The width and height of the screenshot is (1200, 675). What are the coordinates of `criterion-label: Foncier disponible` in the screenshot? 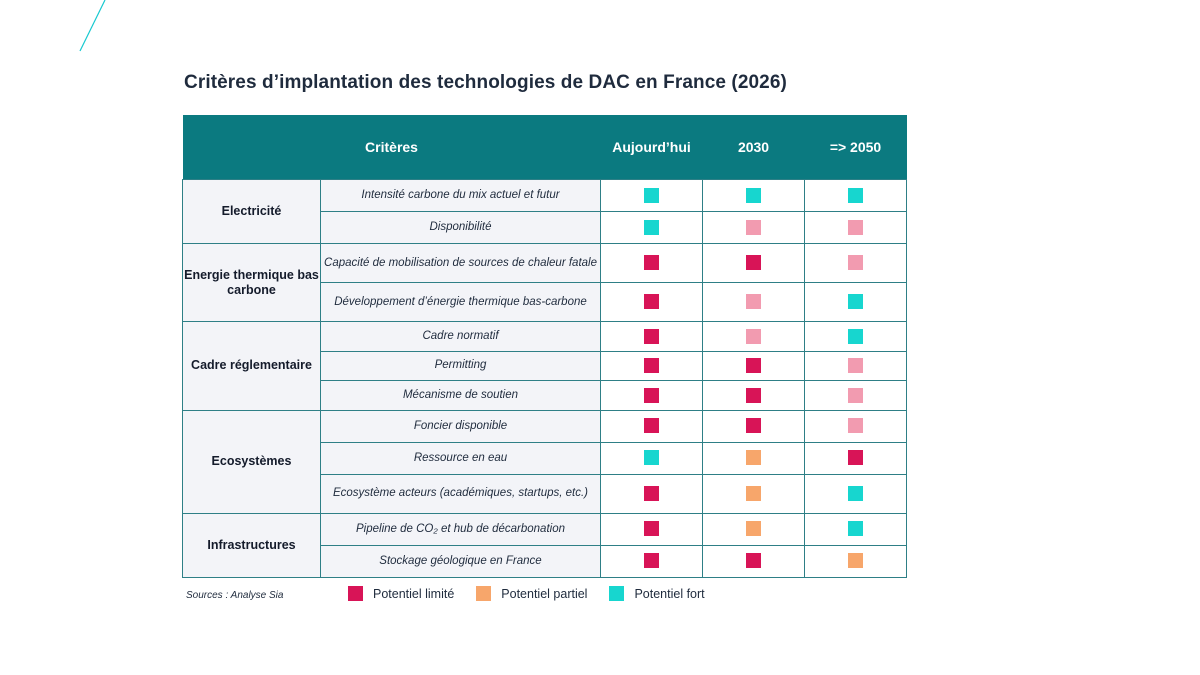 It's located at (460, 426).